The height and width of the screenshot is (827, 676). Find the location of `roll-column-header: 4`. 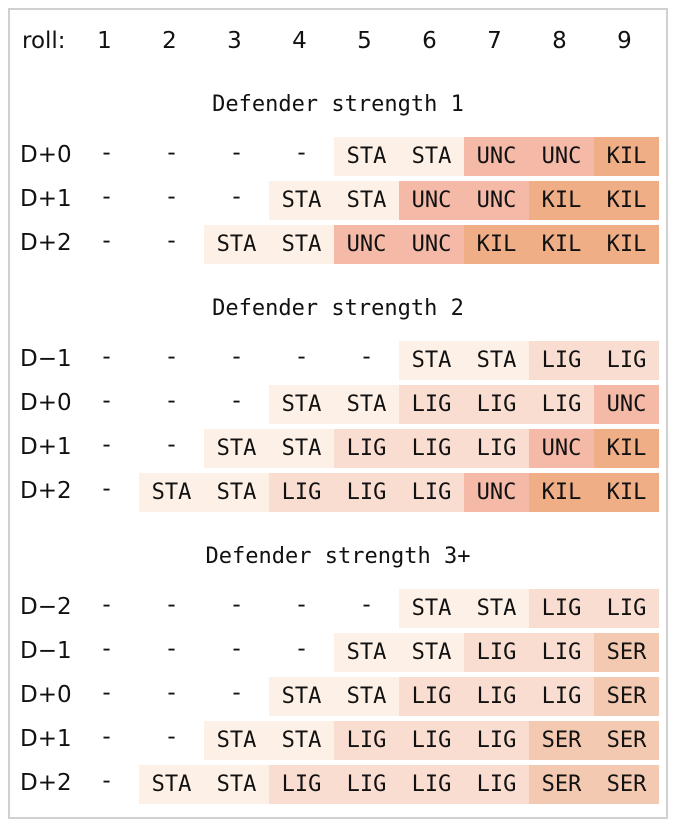

roll-column-header: 4 is located at coordinates (299, 41).